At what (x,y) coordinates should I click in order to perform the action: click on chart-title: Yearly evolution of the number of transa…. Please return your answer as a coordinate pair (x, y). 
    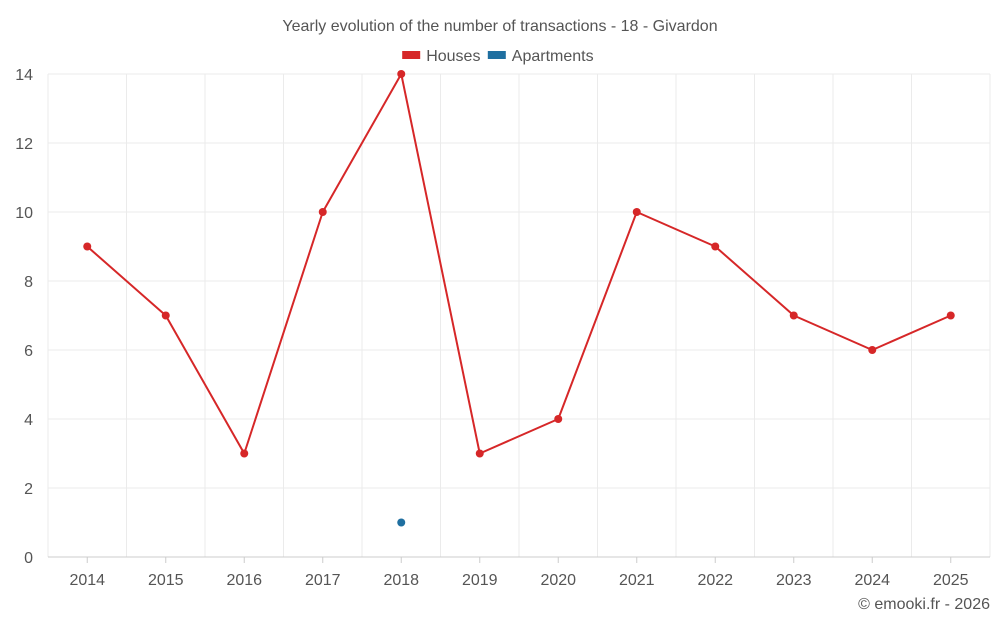
    Looking at the image, I should click on (499, 26).